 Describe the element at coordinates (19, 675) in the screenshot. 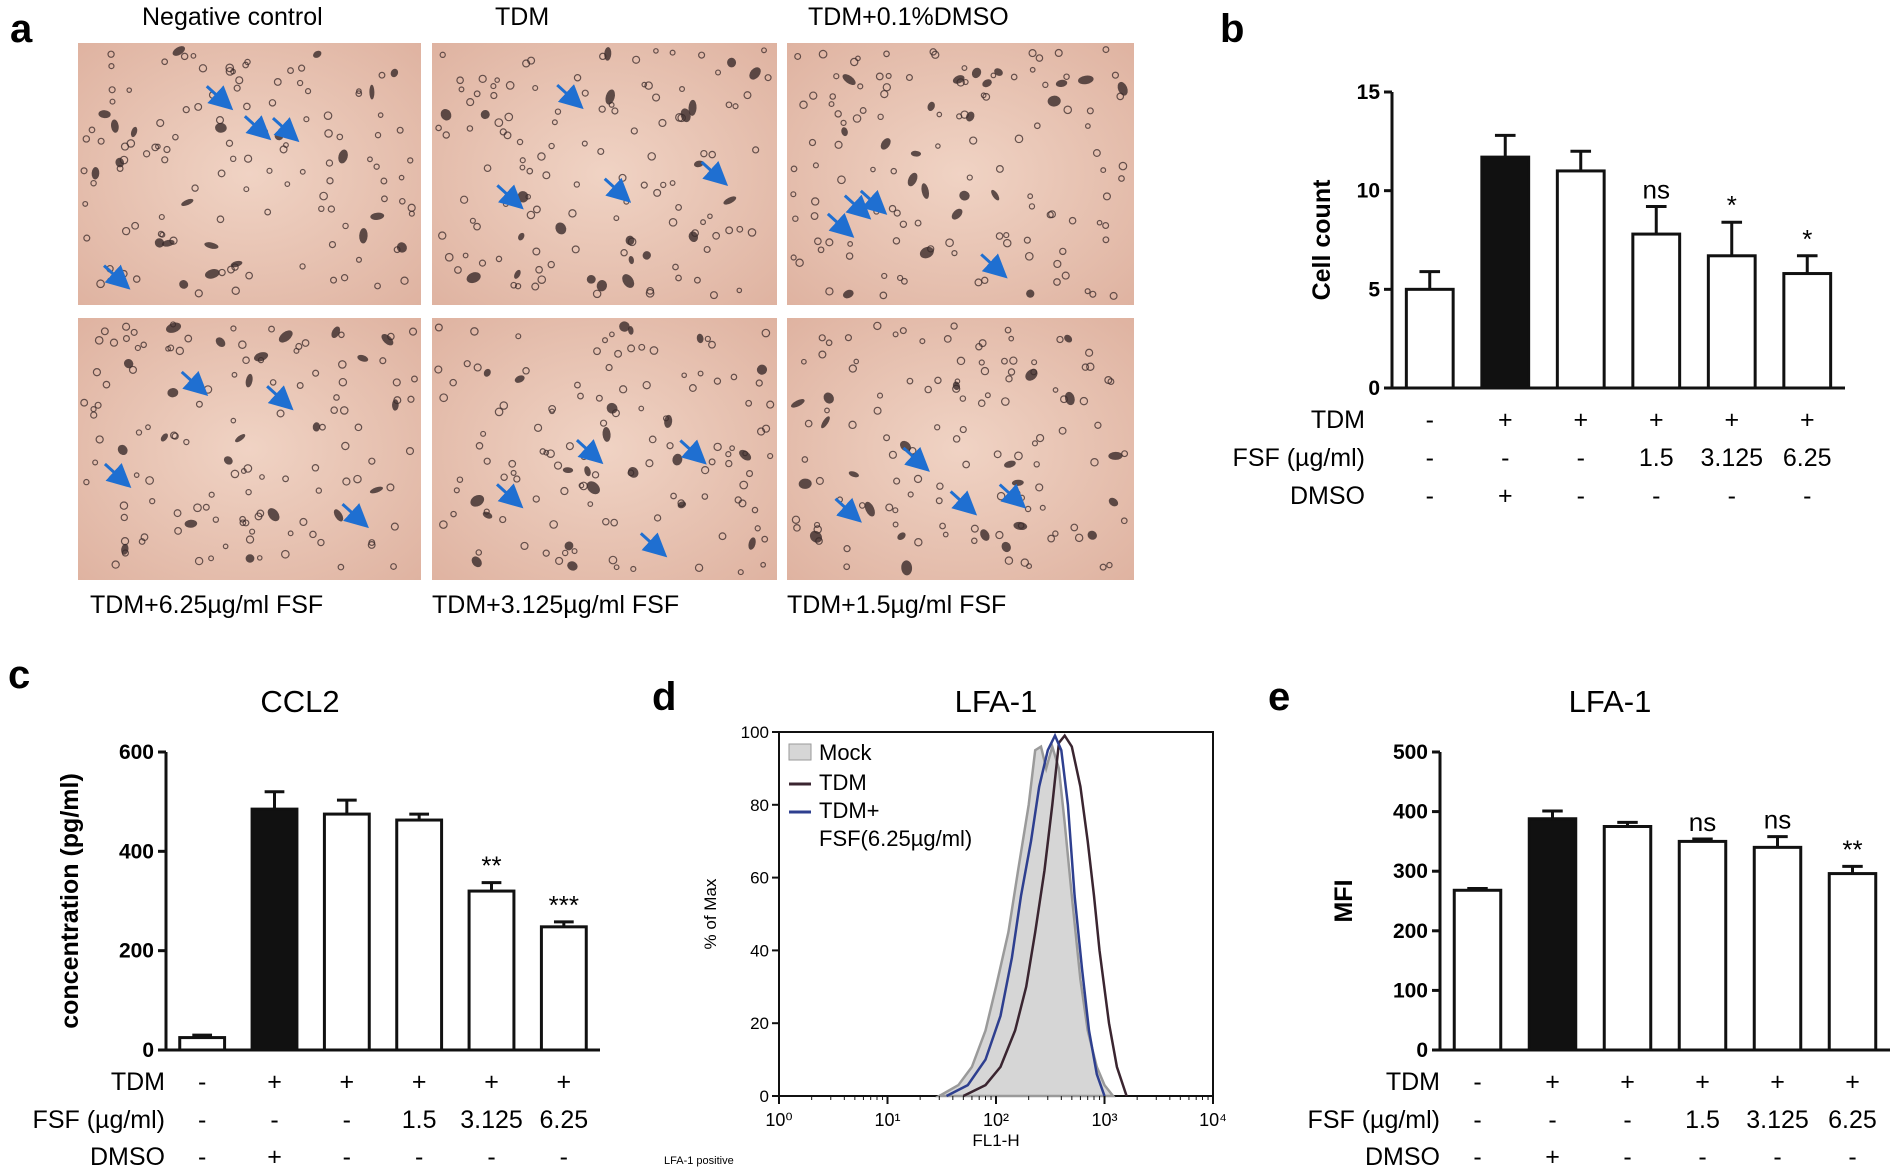

I see `panel-label-c: c` at that location.